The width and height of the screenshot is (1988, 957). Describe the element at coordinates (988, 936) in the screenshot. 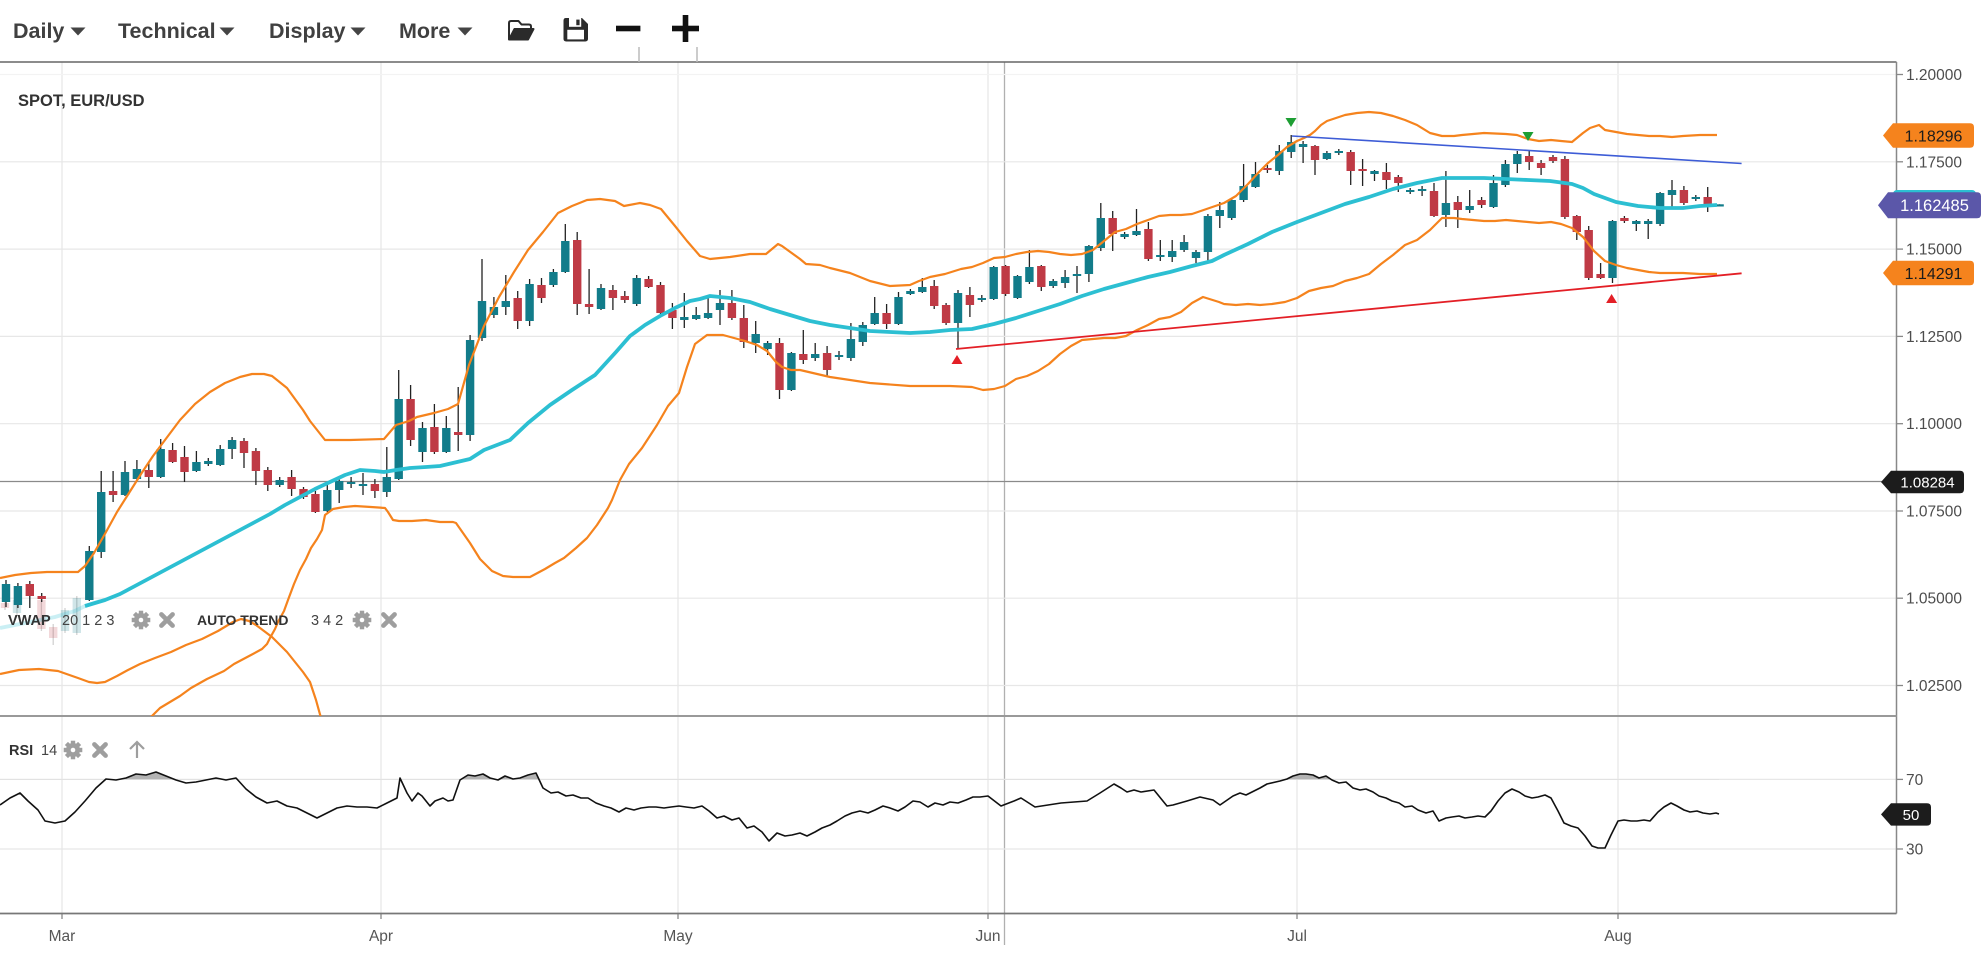

I see `svg-text: Jun` at that location.